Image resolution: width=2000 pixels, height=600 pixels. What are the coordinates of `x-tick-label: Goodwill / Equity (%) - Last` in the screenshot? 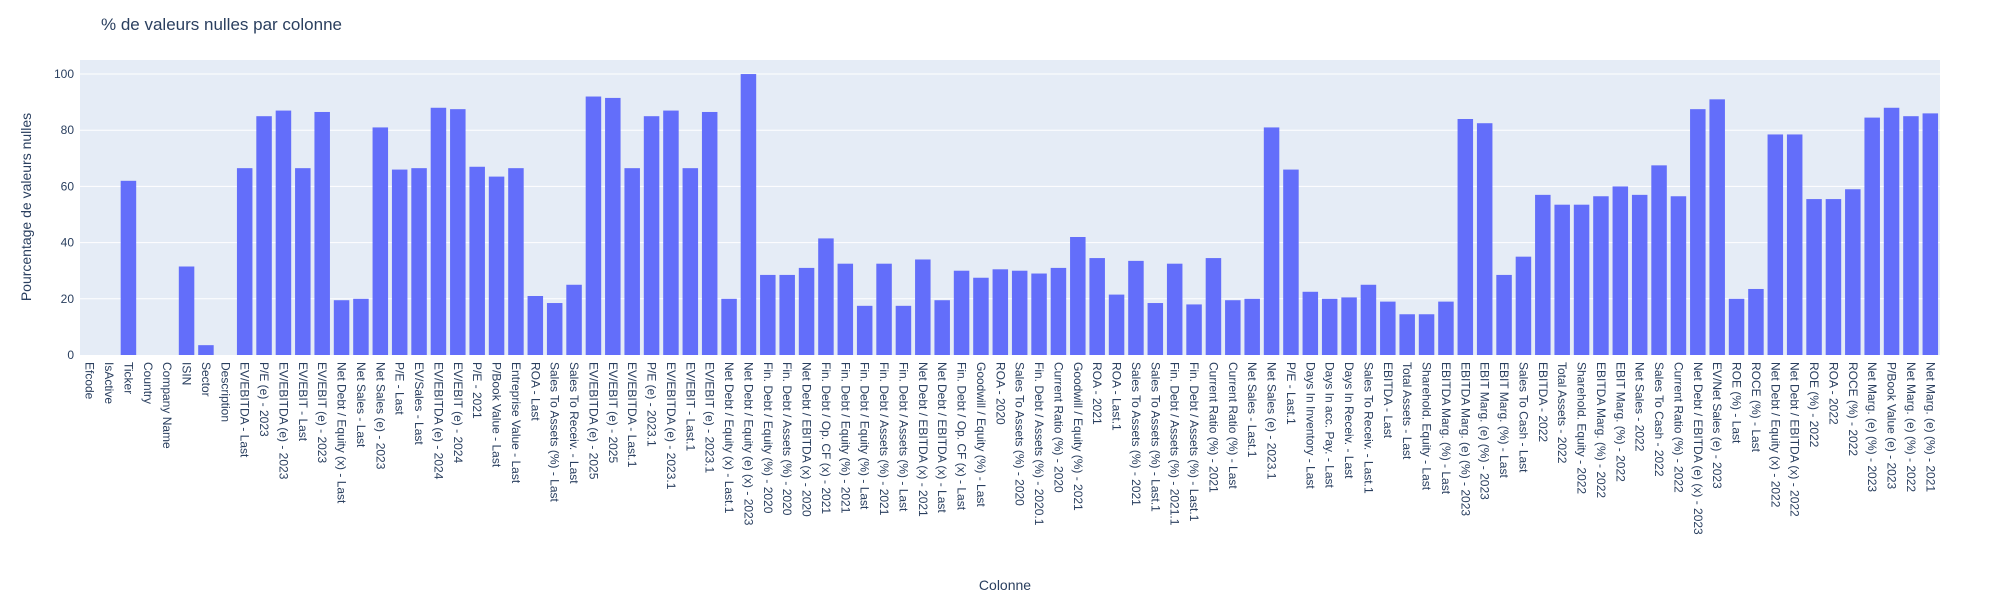 It's located at (981, 434).